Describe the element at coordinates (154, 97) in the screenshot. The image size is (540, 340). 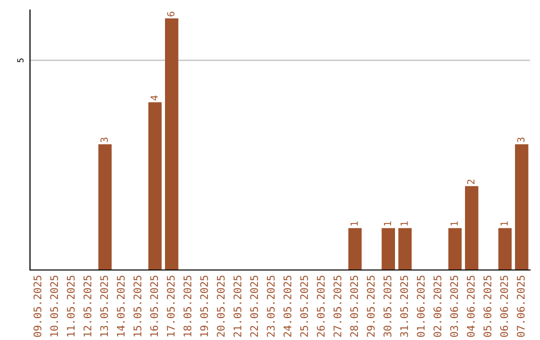
I see `data-label: 4` at that location.